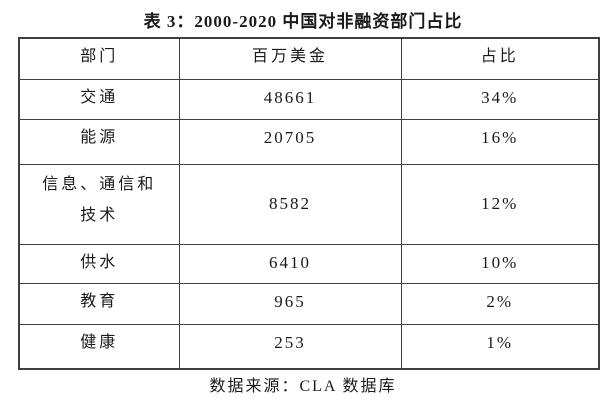  I want to click on amount-cell: 253, so click(290, 346).